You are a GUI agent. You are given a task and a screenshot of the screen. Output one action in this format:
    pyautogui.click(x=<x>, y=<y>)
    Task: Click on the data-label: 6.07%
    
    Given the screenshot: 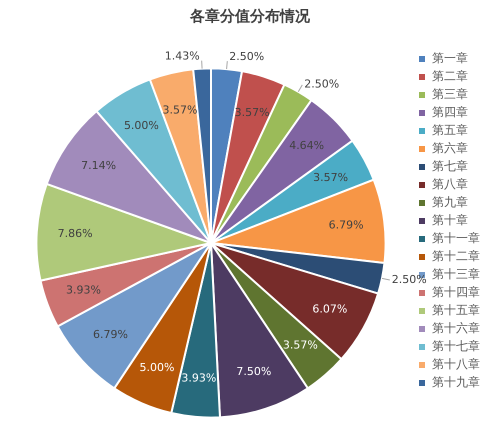 What is the action you would take?
    pyautogui.click(x=330, y=309)
    